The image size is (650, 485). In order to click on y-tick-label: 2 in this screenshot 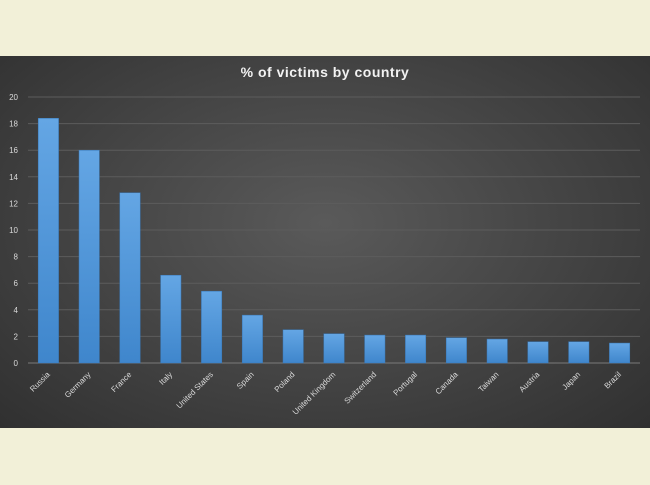, I will do `click(16, 336)`.